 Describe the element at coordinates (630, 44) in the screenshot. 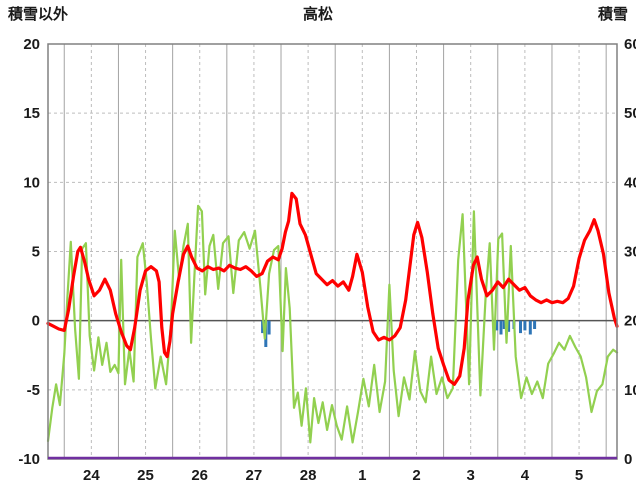

I see `right-axis-tick: 60` at that location.